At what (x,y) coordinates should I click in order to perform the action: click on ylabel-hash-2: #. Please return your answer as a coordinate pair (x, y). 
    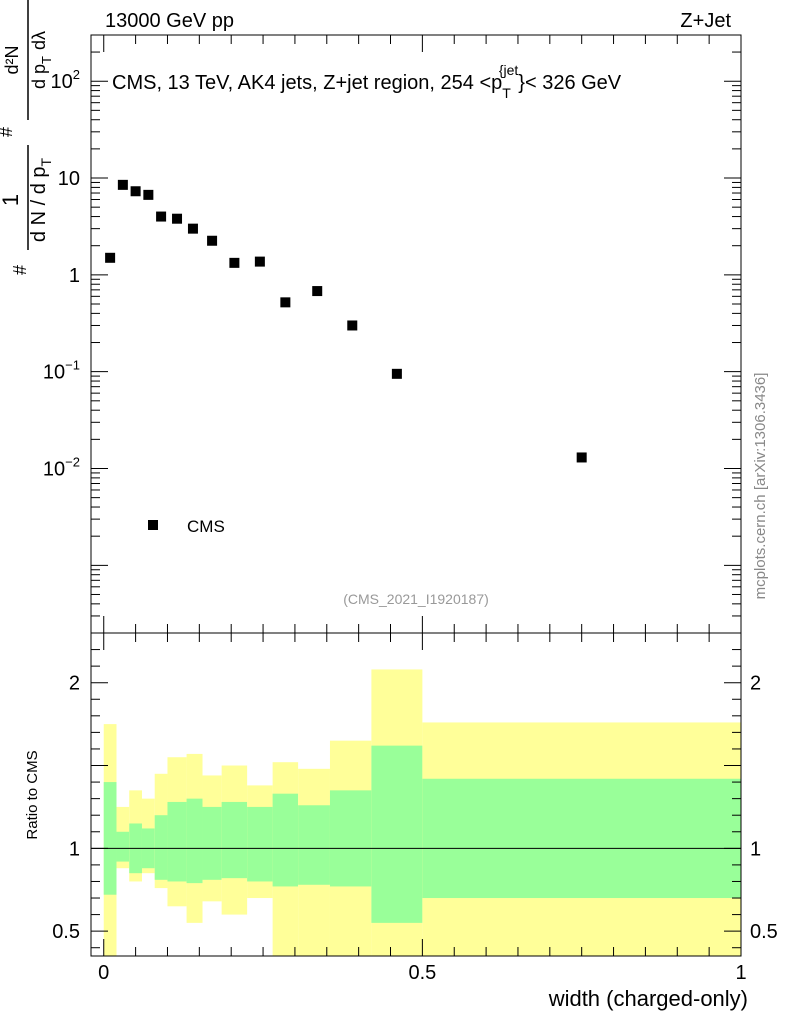
    Looking at the image, I should click on (8, 132).